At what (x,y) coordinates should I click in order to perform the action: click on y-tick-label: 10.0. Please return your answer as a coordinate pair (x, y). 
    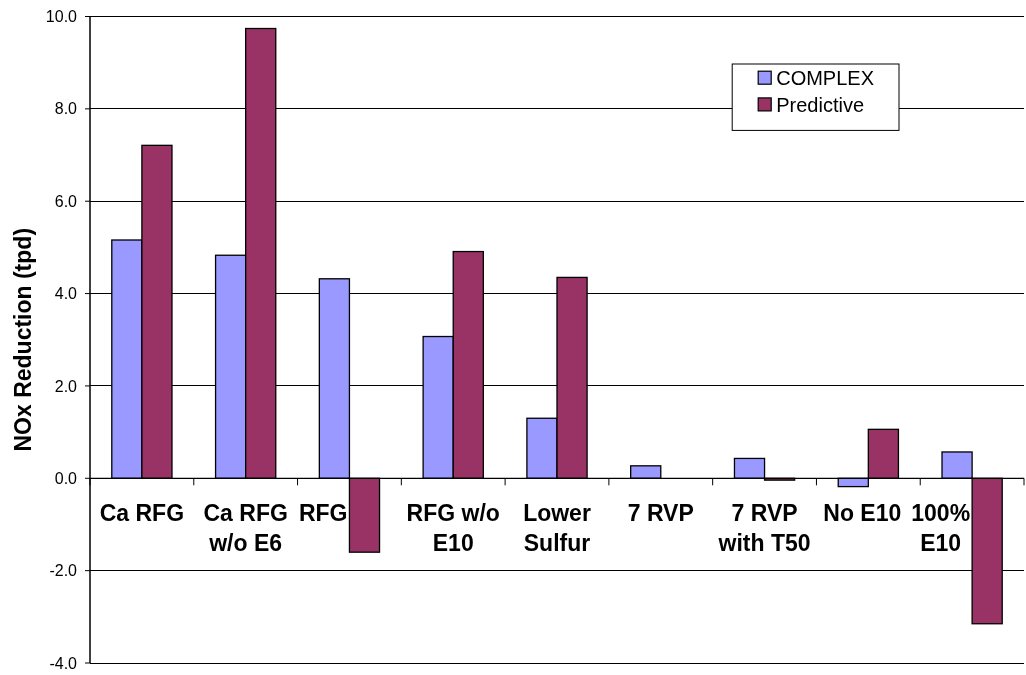
    Looking at the image, I should click on (61, 17).